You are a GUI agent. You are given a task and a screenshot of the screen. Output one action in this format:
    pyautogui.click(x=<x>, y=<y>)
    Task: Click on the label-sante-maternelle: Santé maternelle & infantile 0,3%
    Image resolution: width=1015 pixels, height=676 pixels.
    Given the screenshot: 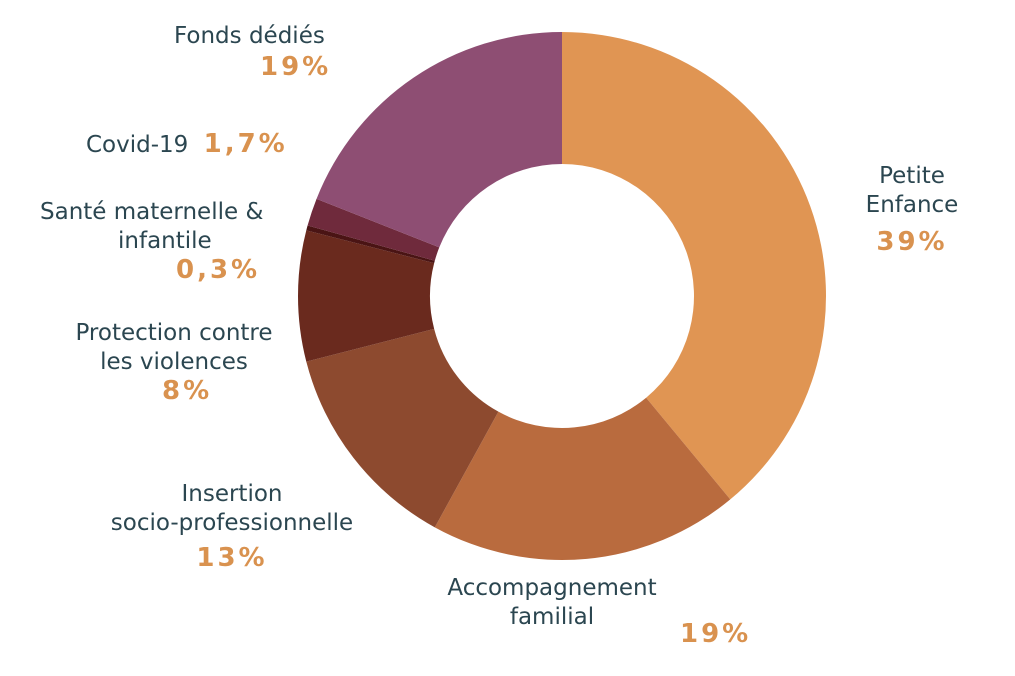 What is the action you would take?
    pyautogui.click(x=151, y=241)
    